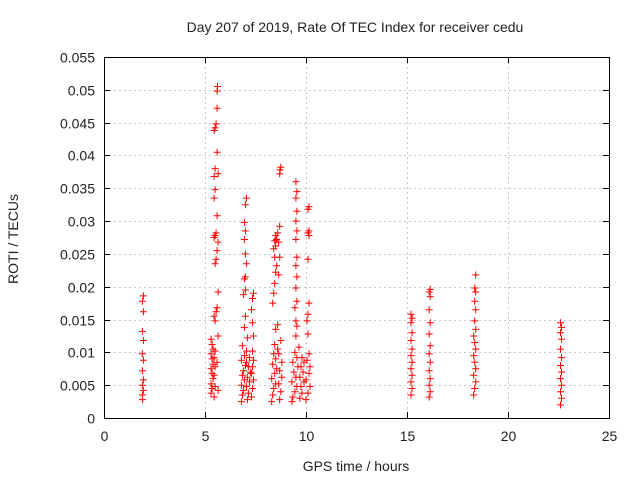 The width and height of the screenshot is (640, 480). I want to click on x-tick-label: 20, so click(509, 436).